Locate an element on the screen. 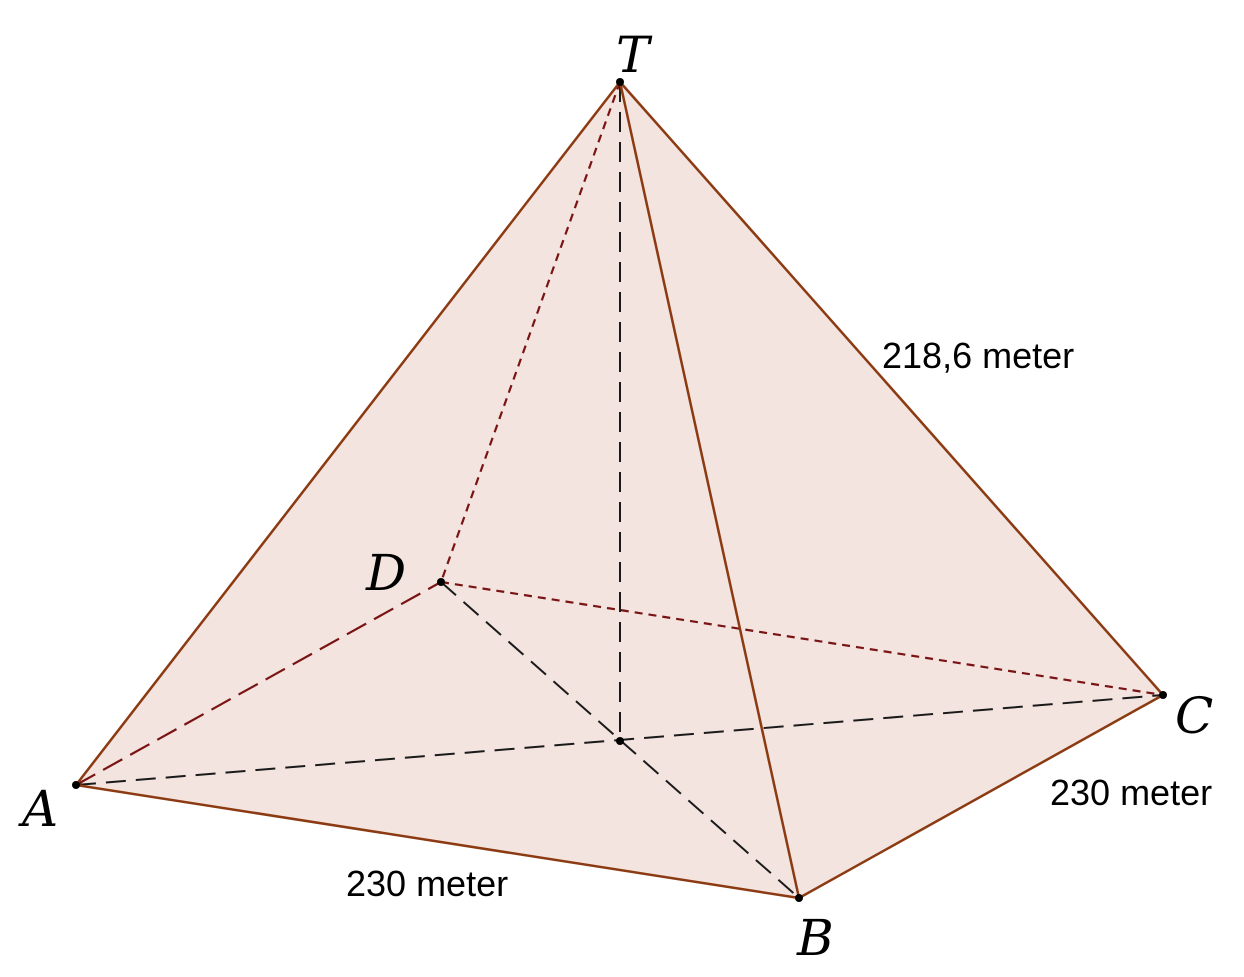 The width and height of the screenshot is (1244, 977). edge-tb is located at coordinates (709, 490).